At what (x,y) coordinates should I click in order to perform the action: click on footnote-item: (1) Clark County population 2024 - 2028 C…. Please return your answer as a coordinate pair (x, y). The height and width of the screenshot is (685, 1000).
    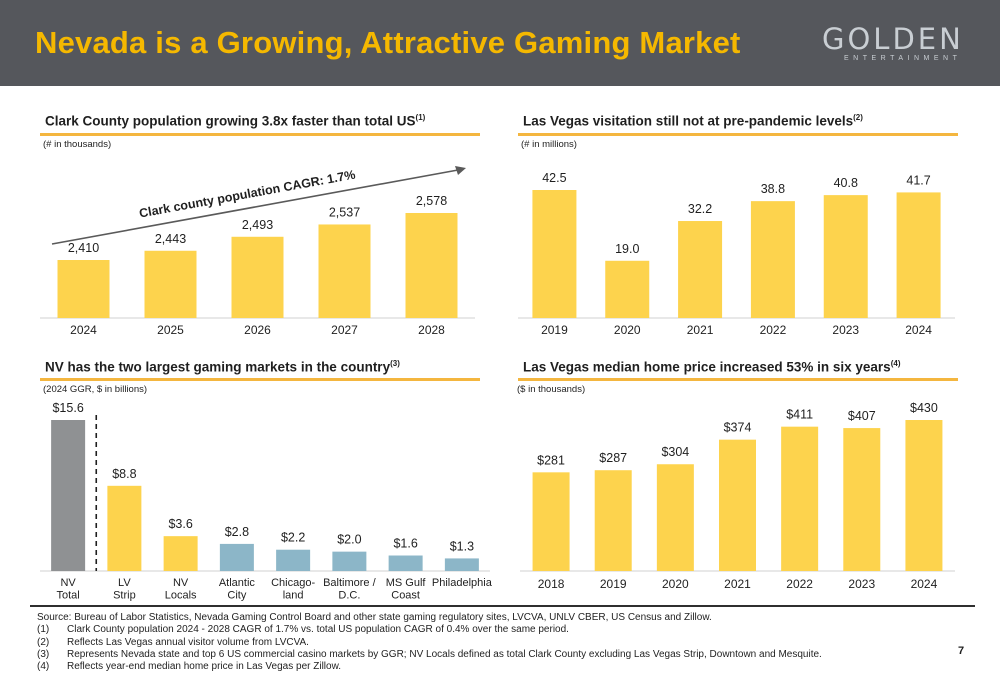
    Looking at the image, I should click on (497, 630).